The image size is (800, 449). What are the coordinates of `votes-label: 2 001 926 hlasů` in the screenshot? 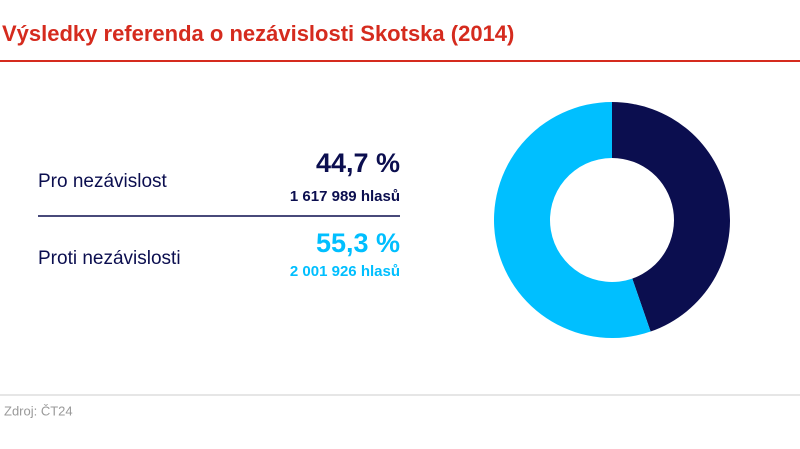 It's located at (345, 271).